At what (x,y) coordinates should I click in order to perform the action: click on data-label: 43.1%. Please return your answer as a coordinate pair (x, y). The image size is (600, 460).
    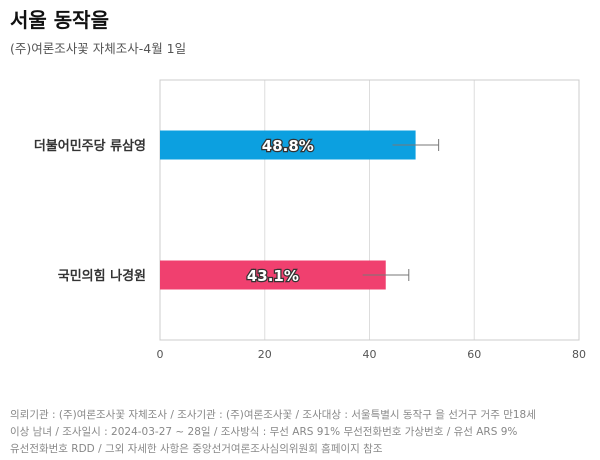
    Looking at the image, I should click on (273, 276).